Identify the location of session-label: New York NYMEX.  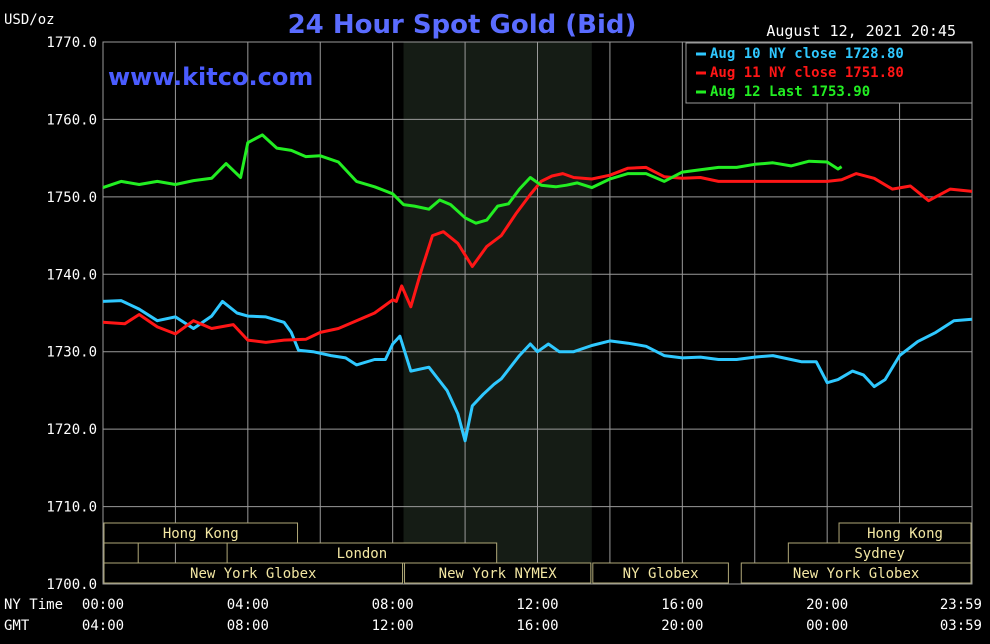
(498, 574).